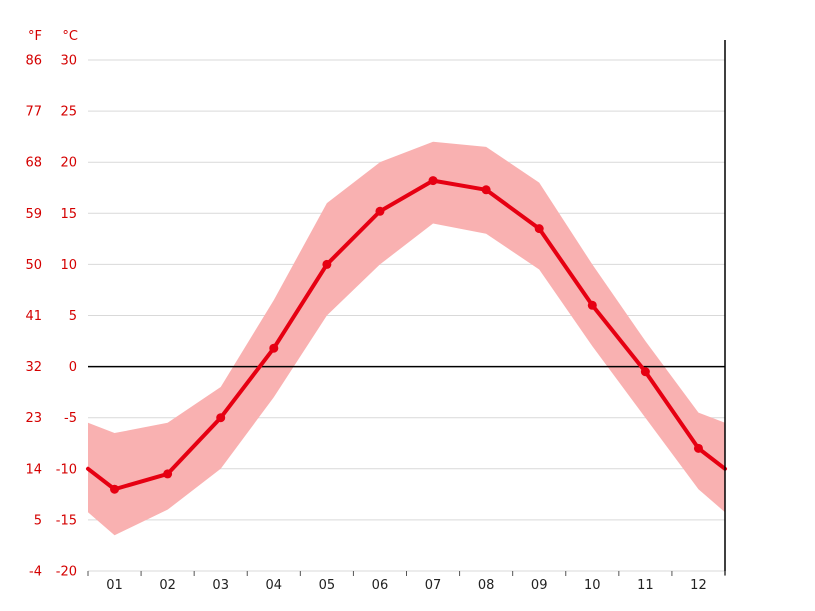  I want to click on unit-label-celsius: °C, so click(70, 36).